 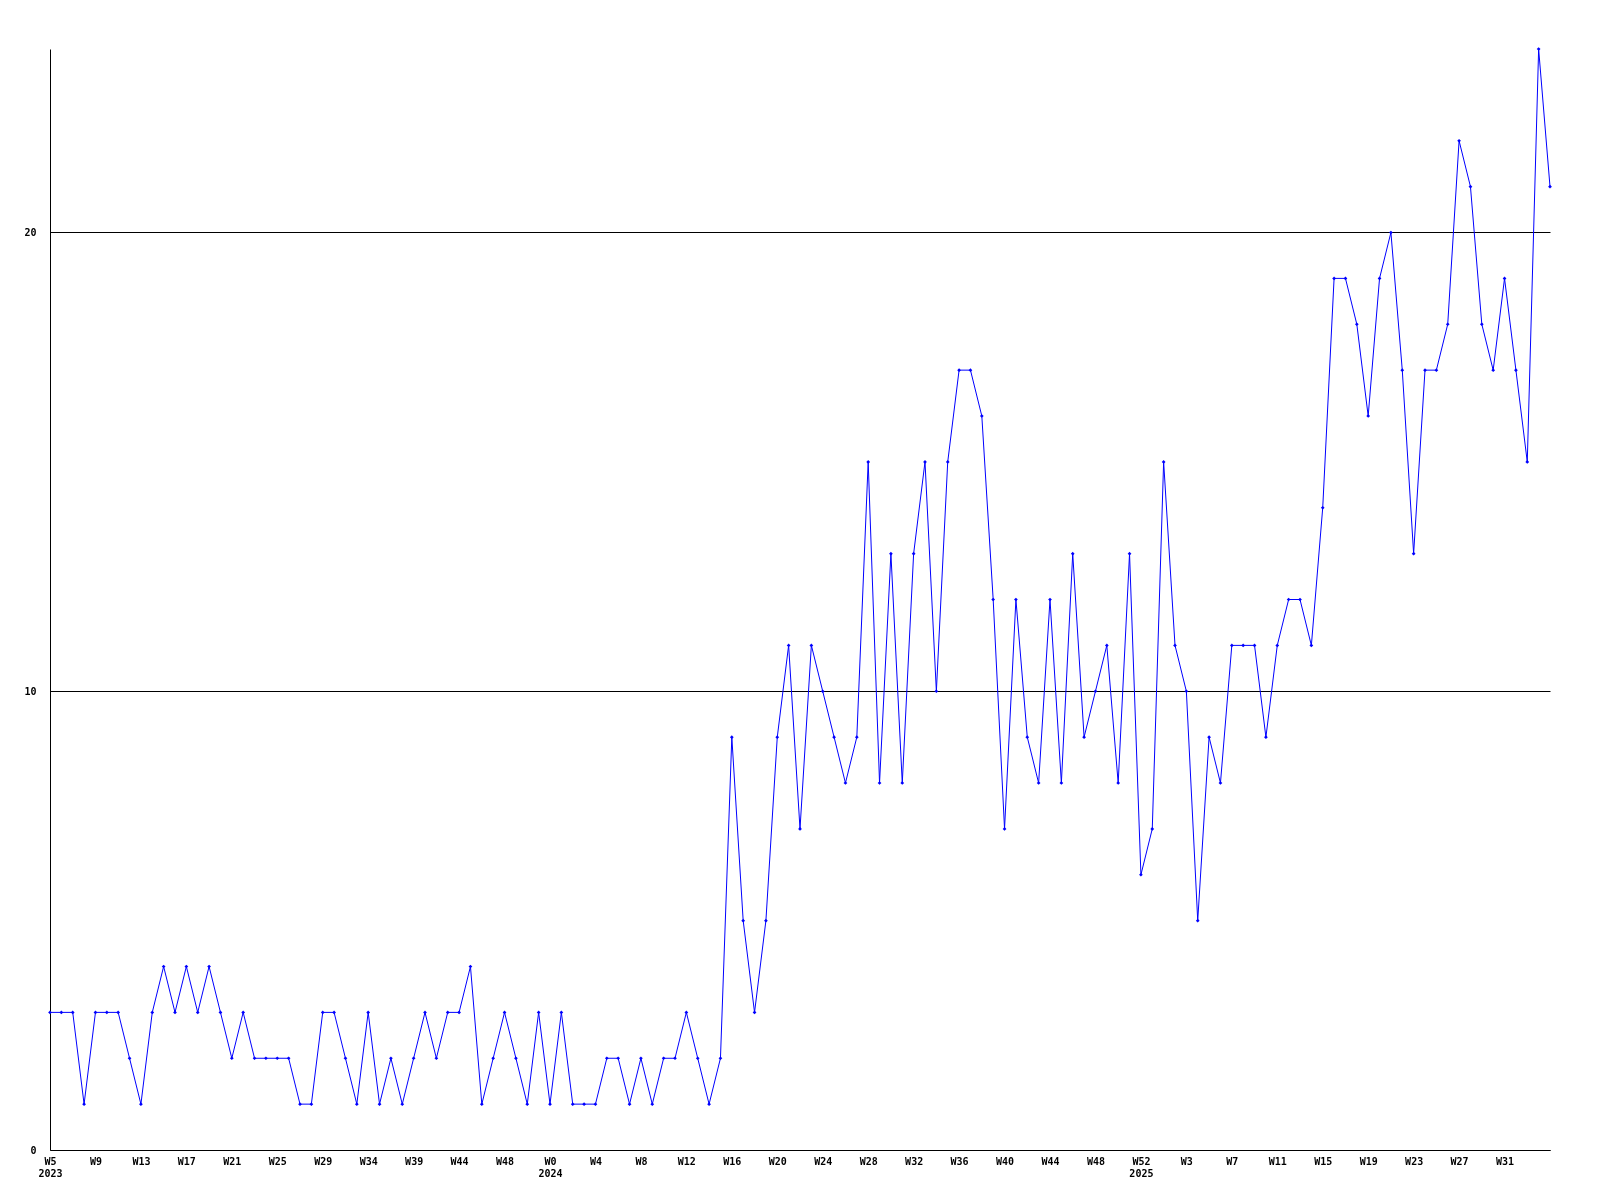 I want to click on x-tick-label: W13, so click(x=141, y=1161).